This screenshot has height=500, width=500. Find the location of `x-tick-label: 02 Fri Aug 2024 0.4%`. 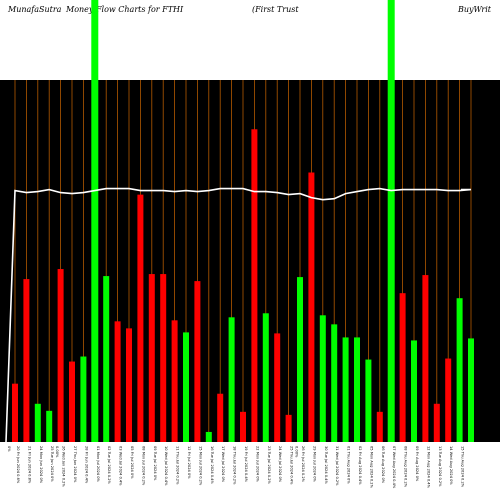

x-tick-label: 02 Fri Aug 2024 0.4% is located at coordinates (360, 465).